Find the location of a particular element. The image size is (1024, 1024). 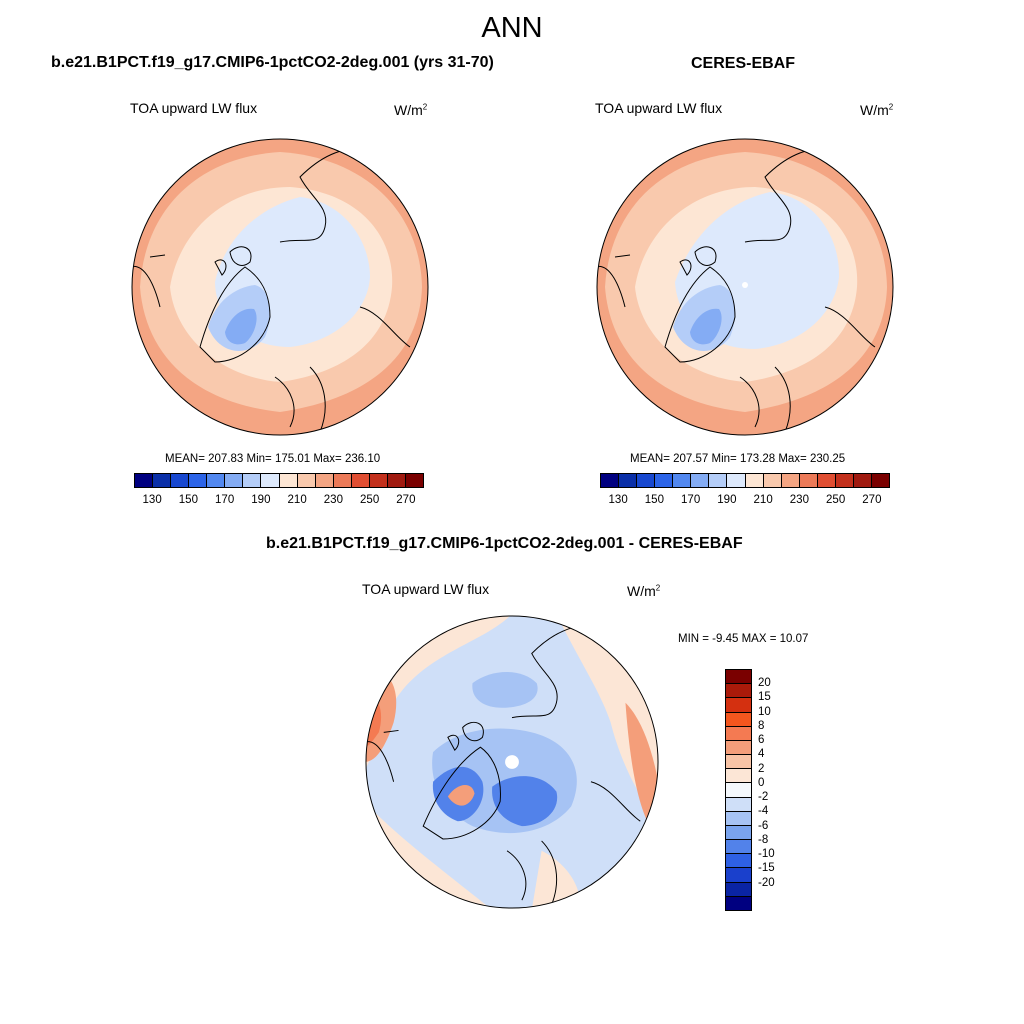

panel-2-stats: MEAN= 207.57 Min= 173.28 Max= 230.25 is located at coordinates (738, 459).